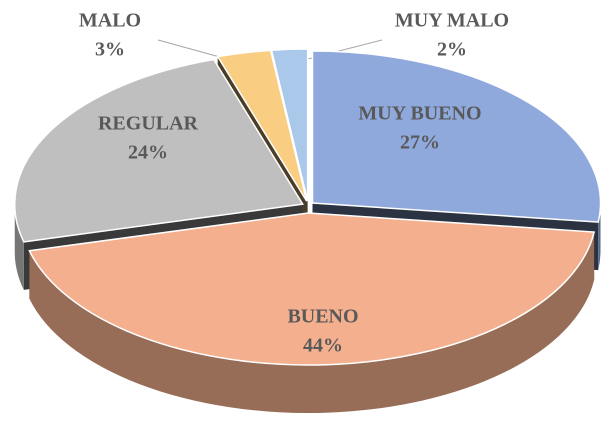 This screenshot has height=432, width=603. Describe the element at coordinates (148, 124) in the screenshot. I see `slice-label: REGULAR` at that location.